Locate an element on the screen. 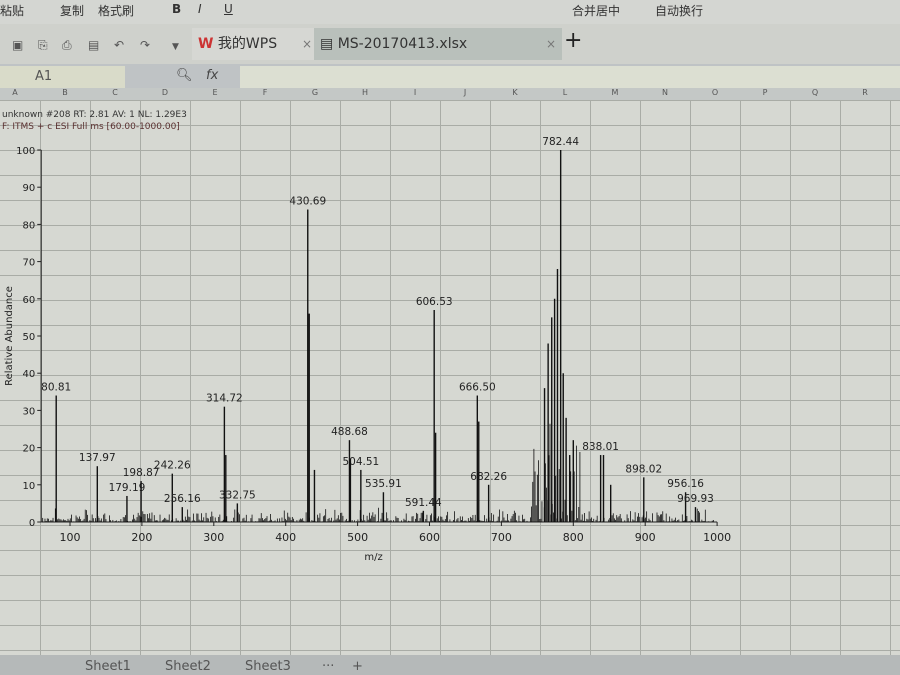 The height and width of the screenshot is (675, 900). output-icon: ⎘ is located at coordinates (43, 45).